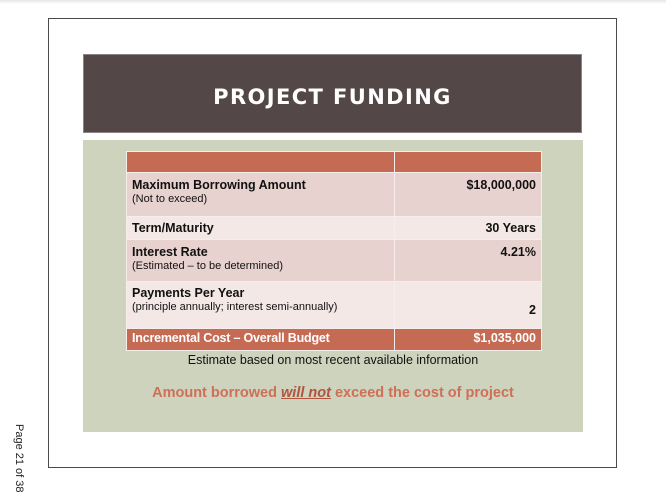 This screenshot has width=666, height=500. I want to click on table-header-row, so click(334, 162).